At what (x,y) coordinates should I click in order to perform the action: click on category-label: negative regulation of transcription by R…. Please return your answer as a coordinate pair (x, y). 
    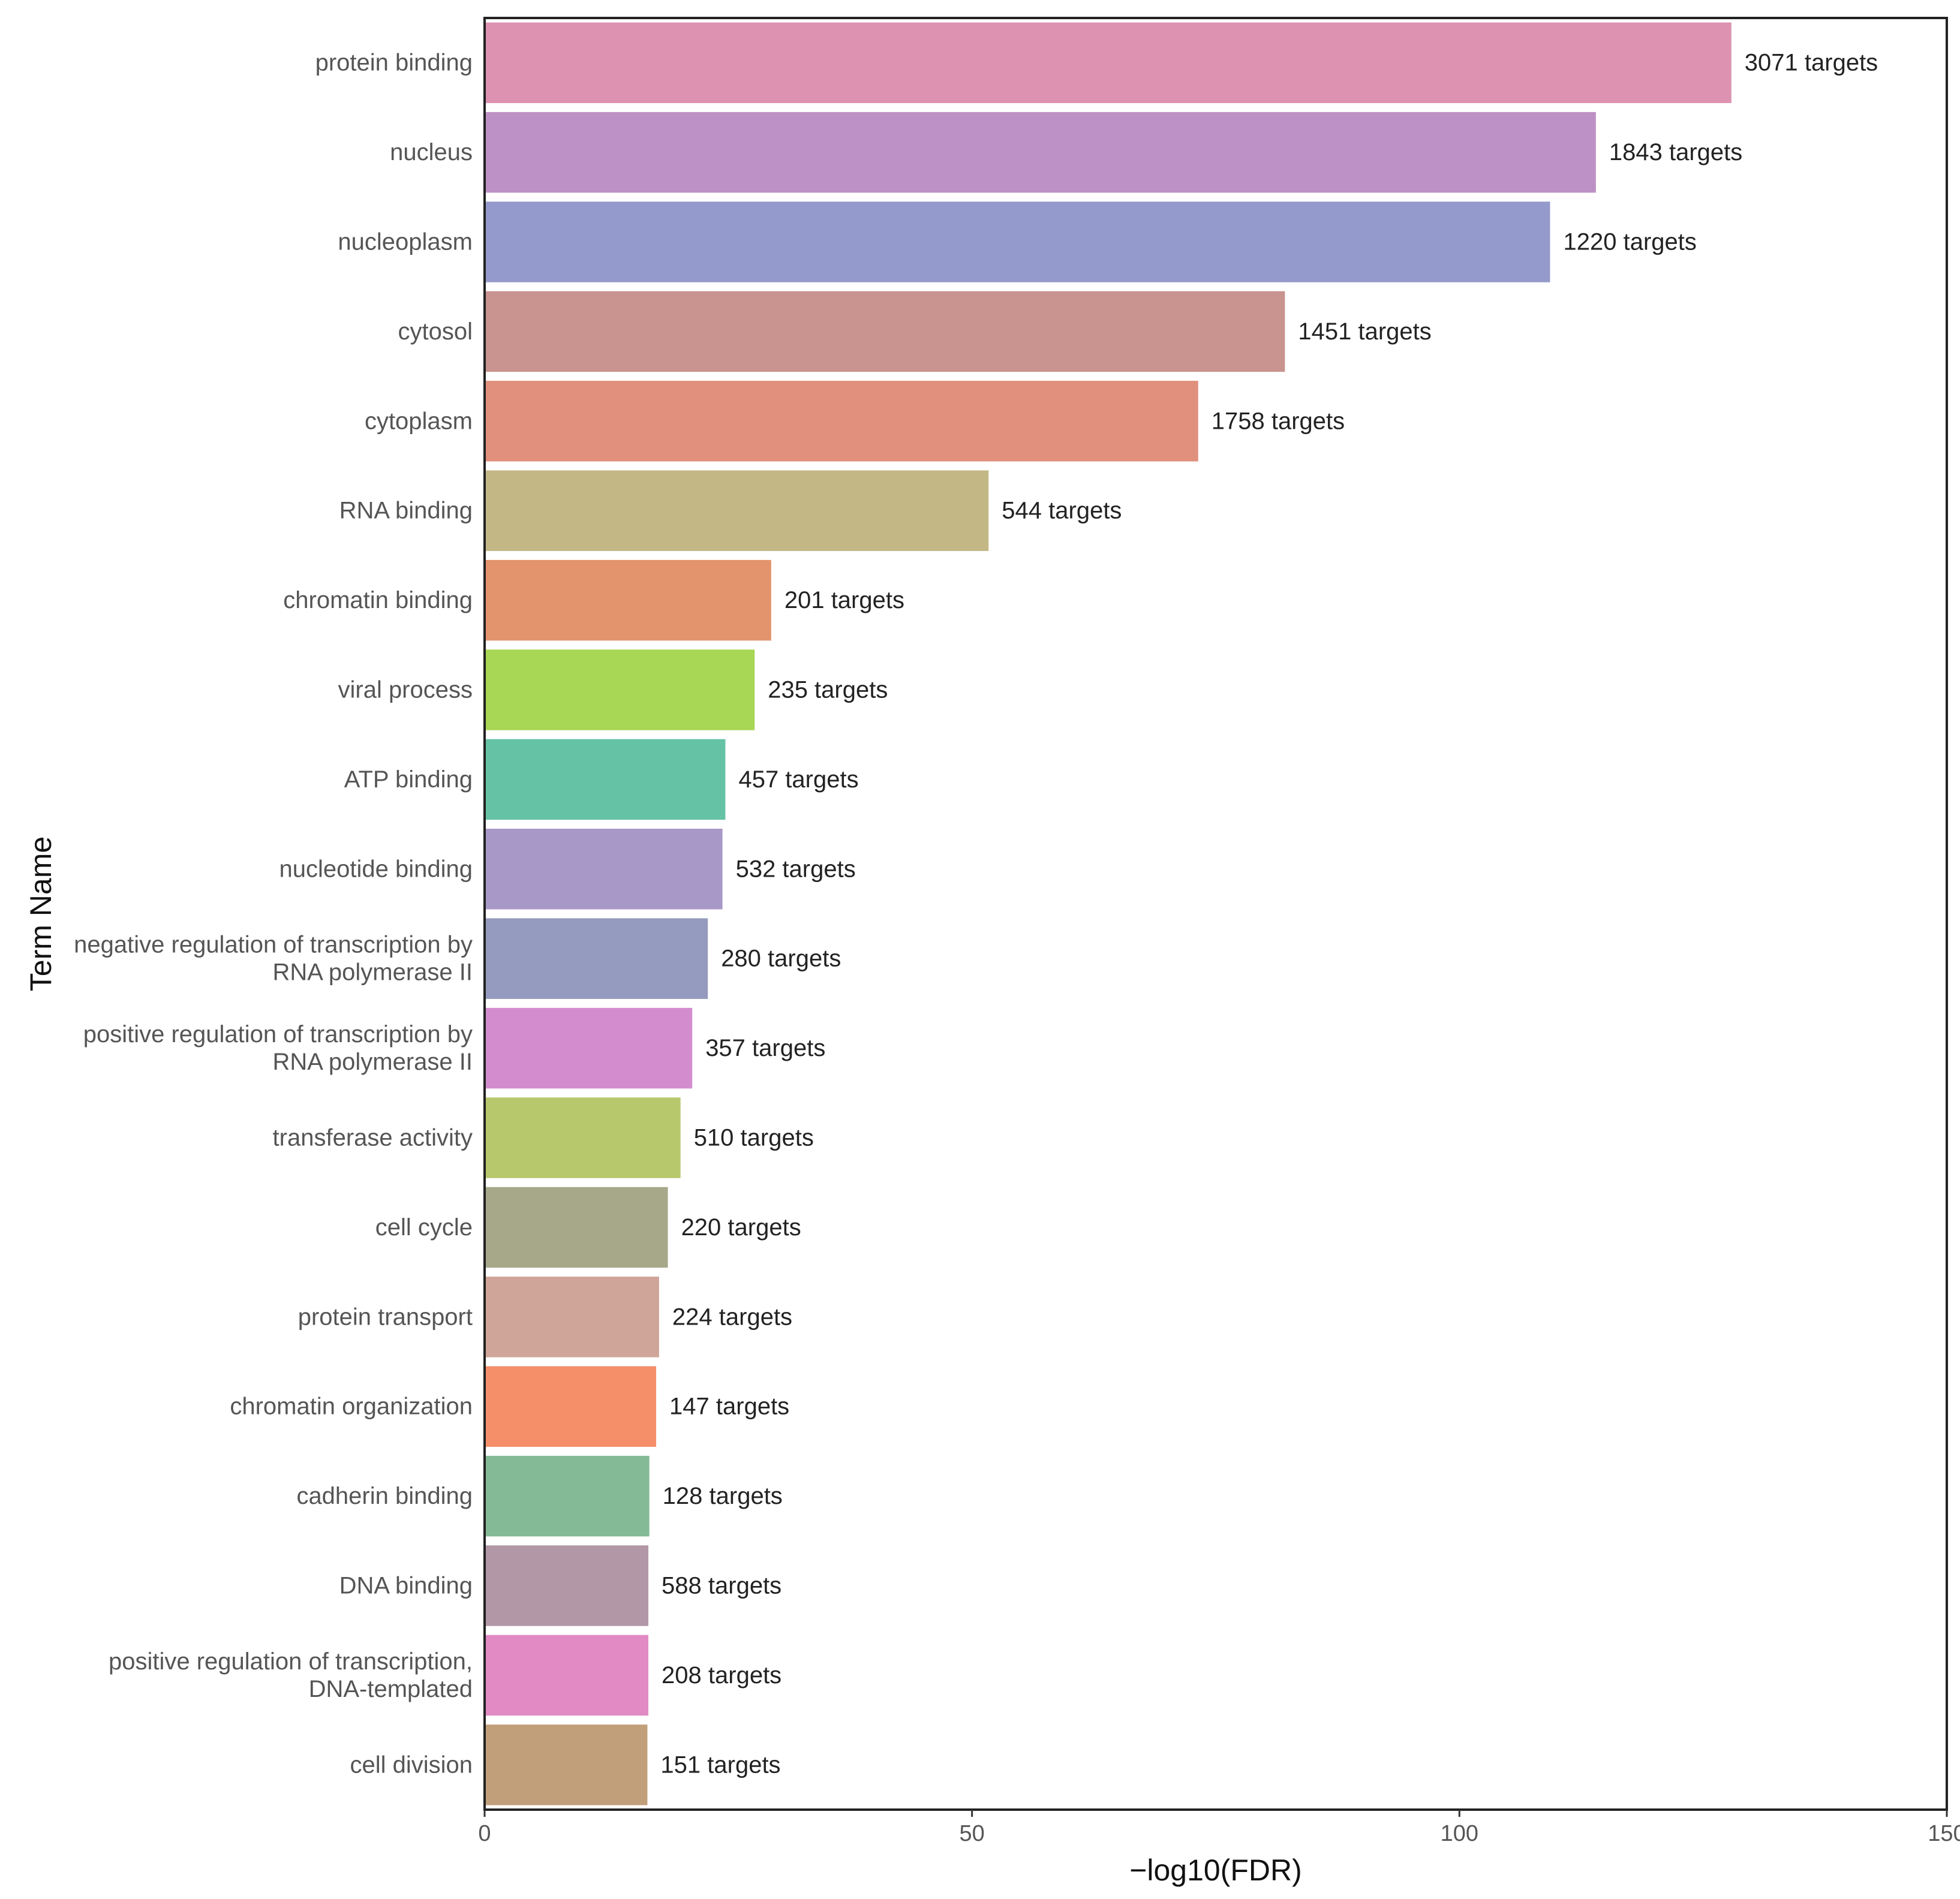
    Looking at the image, I should click on (274, 959).